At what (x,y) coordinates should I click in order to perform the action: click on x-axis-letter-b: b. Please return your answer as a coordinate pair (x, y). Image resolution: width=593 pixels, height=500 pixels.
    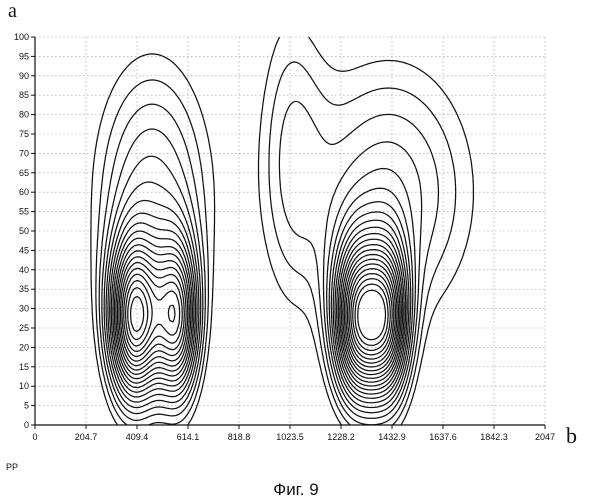
    Looking at the image, I should click on (571, 435).